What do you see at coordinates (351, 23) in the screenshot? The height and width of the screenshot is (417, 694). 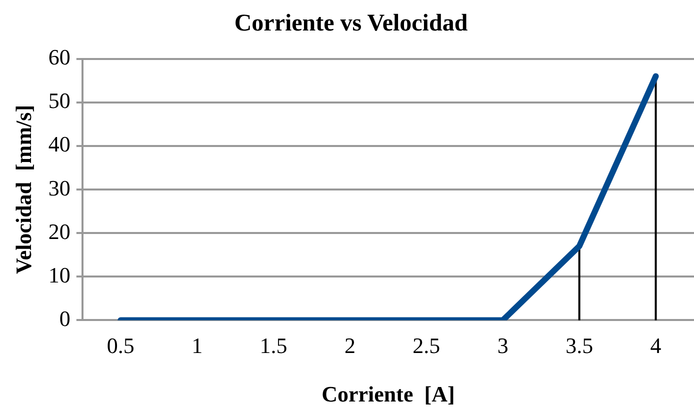 I see `chart-title: Corriente vs Velocidad` at bounding box center [351, 23].